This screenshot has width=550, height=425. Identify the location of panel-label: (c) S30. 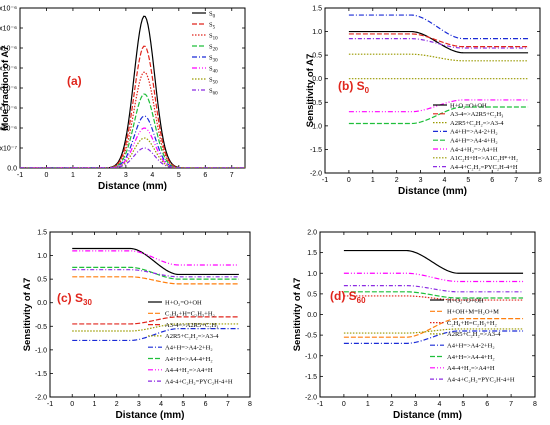
(74, 299).